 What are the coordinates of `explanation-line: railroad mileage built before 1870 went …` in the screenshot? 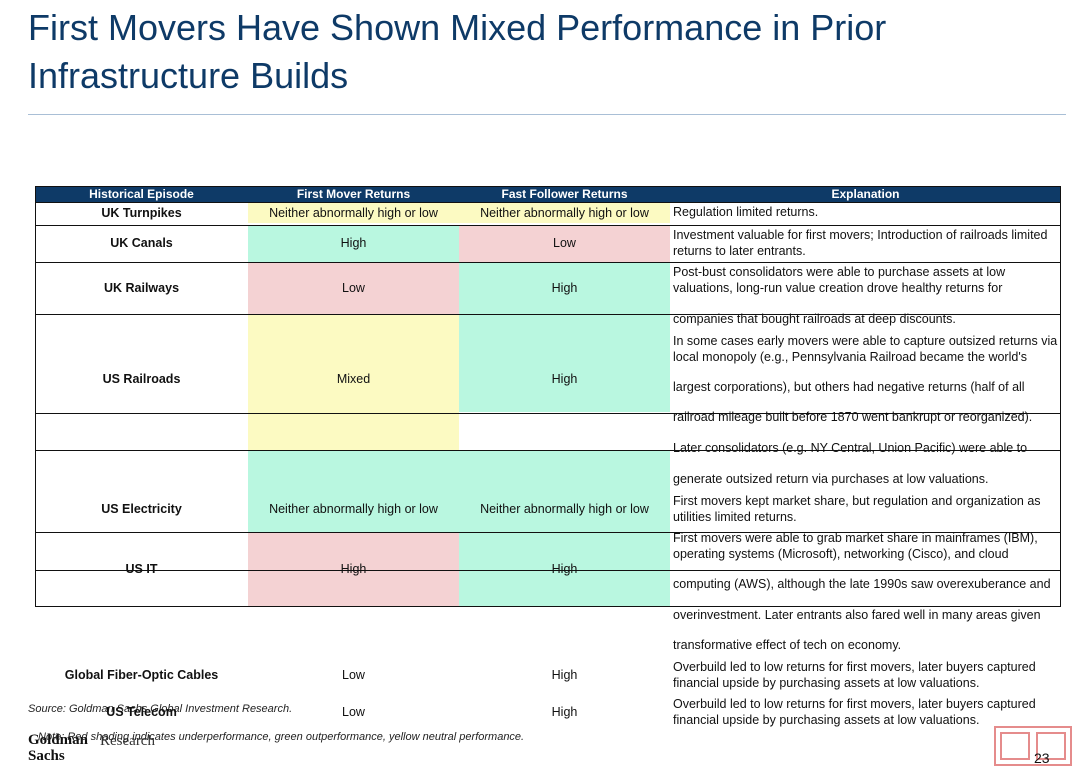 It's located at (853, 417).